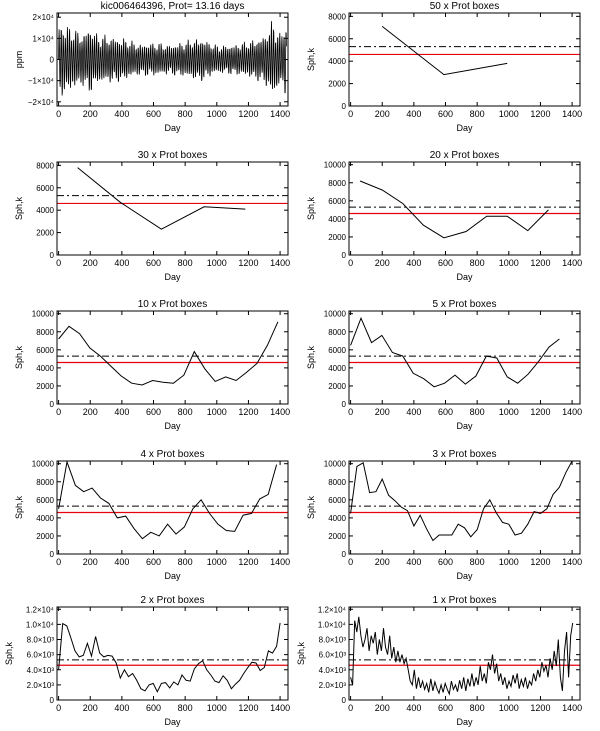 Image resolution: width=600 pixels, height=731 pixels. What do you see at coordinates (40, 624) in the screenshot?
I see `y-tick-label: 1.0×10⁴` at bounding box center [40, 624].